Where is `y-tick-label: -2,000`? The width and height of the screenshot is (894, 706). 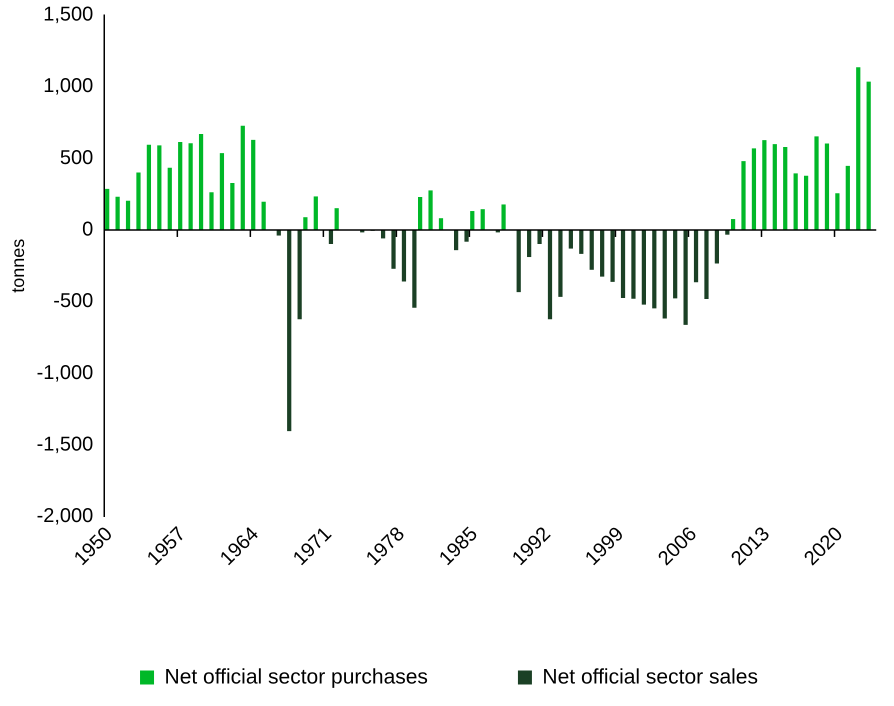
y-tick-label: -2,000 is located at coordinates (65, 516).